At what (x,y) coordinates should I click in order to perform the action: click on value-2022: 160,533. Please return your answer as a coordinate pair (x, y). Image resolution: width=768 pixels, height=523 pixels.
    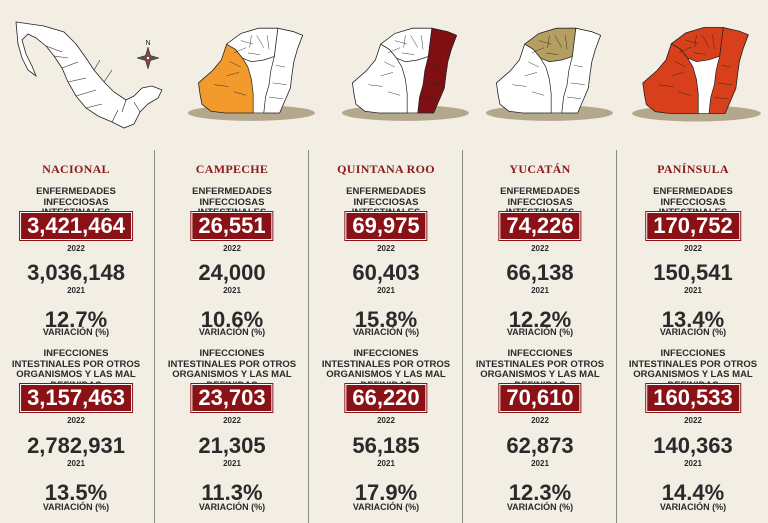
    Looking at the image, I should click on (693, 398).